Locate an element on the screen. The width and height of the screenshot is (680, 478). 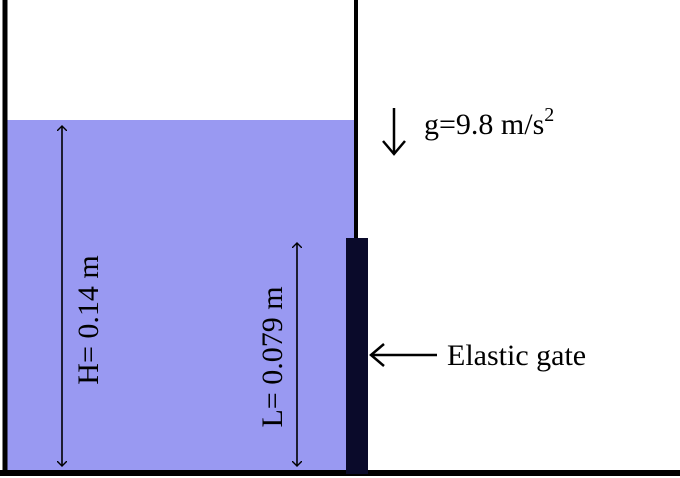
gate-label: Elastic gate is located at coordinates (516, 355).